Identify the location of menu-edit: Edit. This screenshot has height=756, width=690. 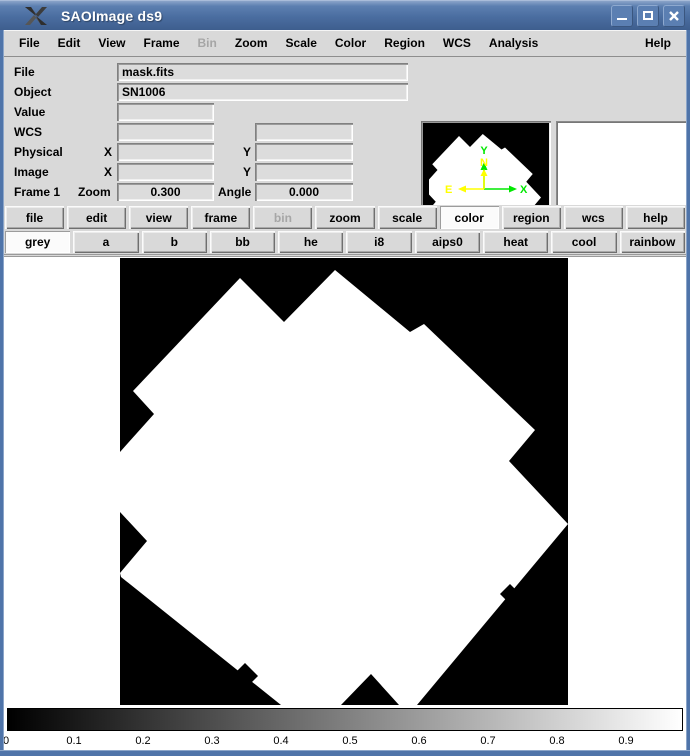
(69, 43).